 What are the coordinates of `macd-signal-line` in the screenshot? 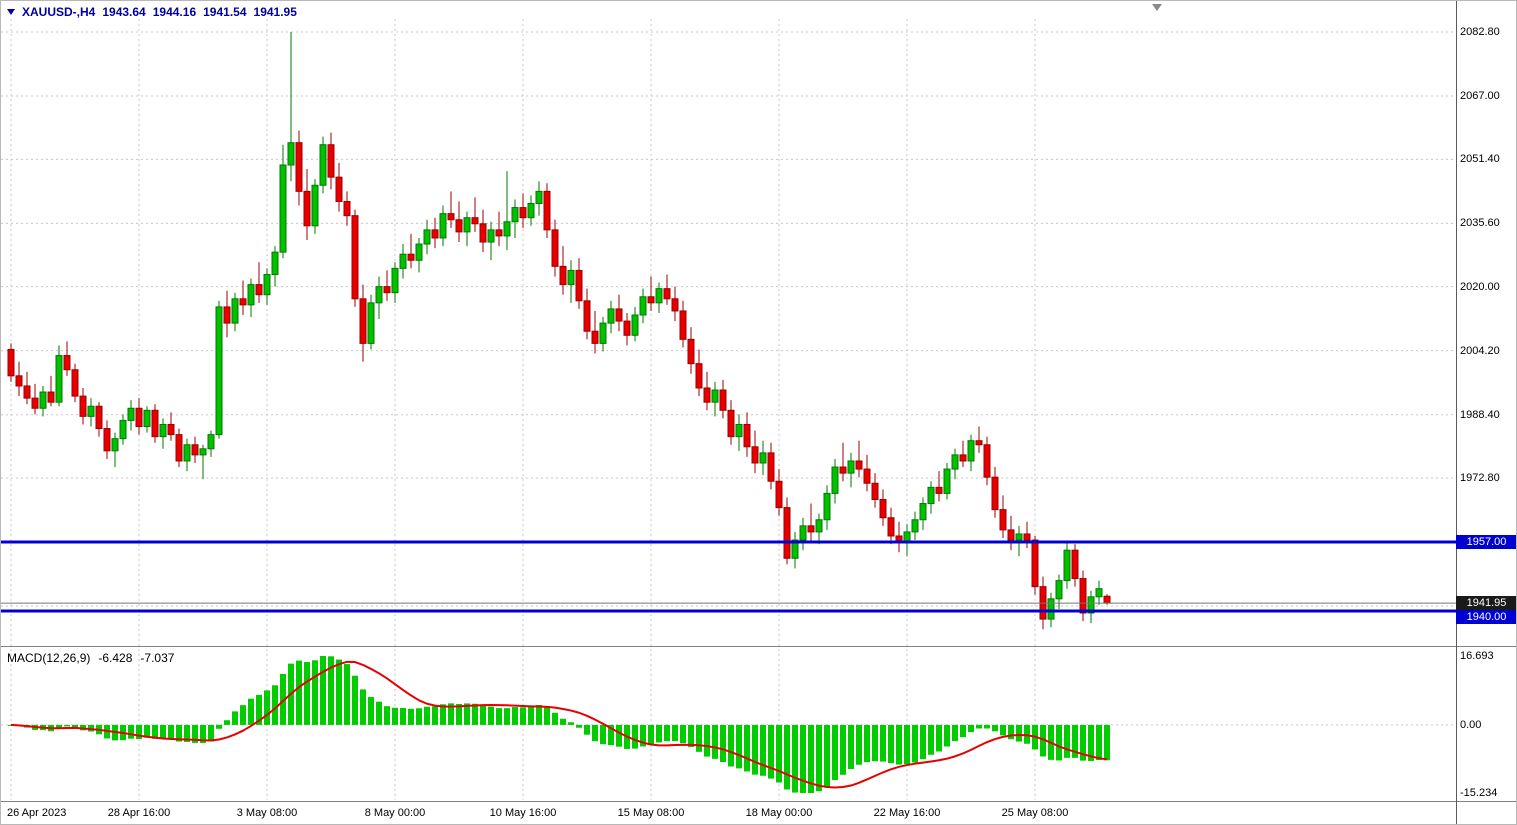 It's located at (559, 724).